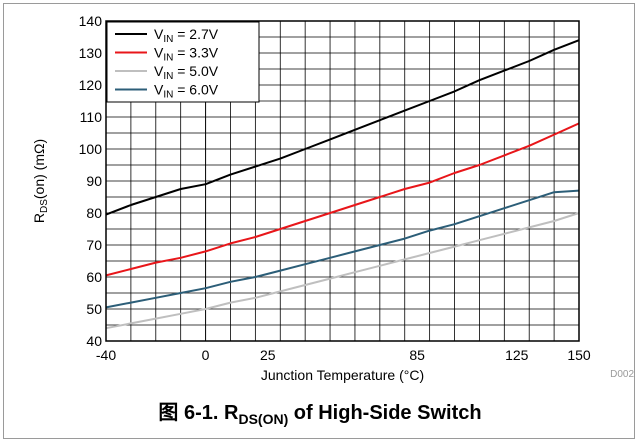 The width and height of the screenshot is (640, 444). I want to click on legend-label-3: VIN = 5.0V, so click(186, 72).